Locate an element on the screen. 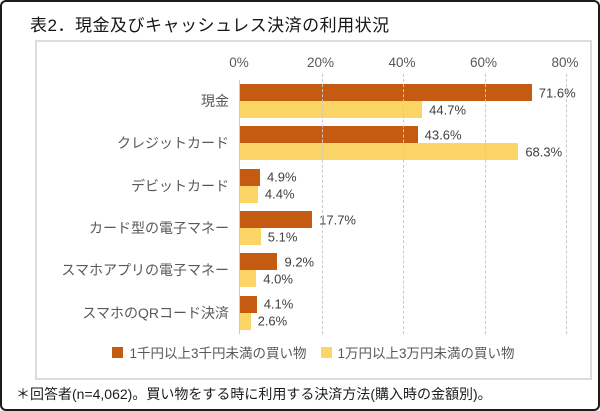 The height and width of the screenshot is (411, 600). category-label: スマホアプリの電子マネー is located at coordinates (145, 270).